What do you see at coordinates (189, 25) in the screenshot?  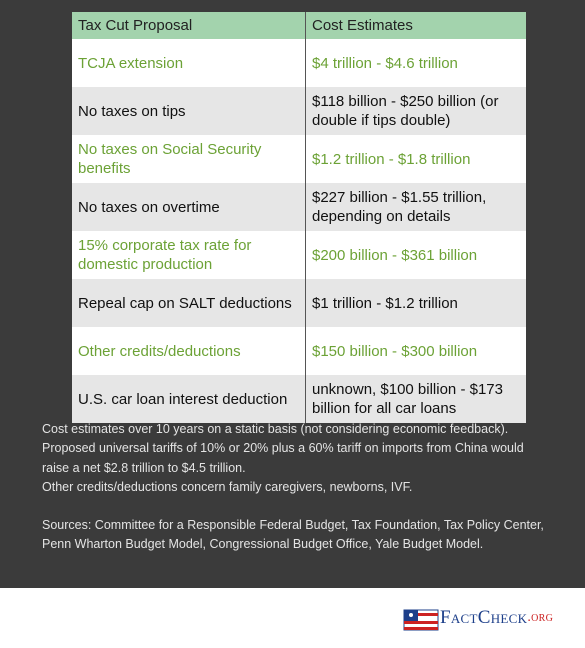 I see `header-cell: Tax Cut Proposal` at bounding box center [189, 25].